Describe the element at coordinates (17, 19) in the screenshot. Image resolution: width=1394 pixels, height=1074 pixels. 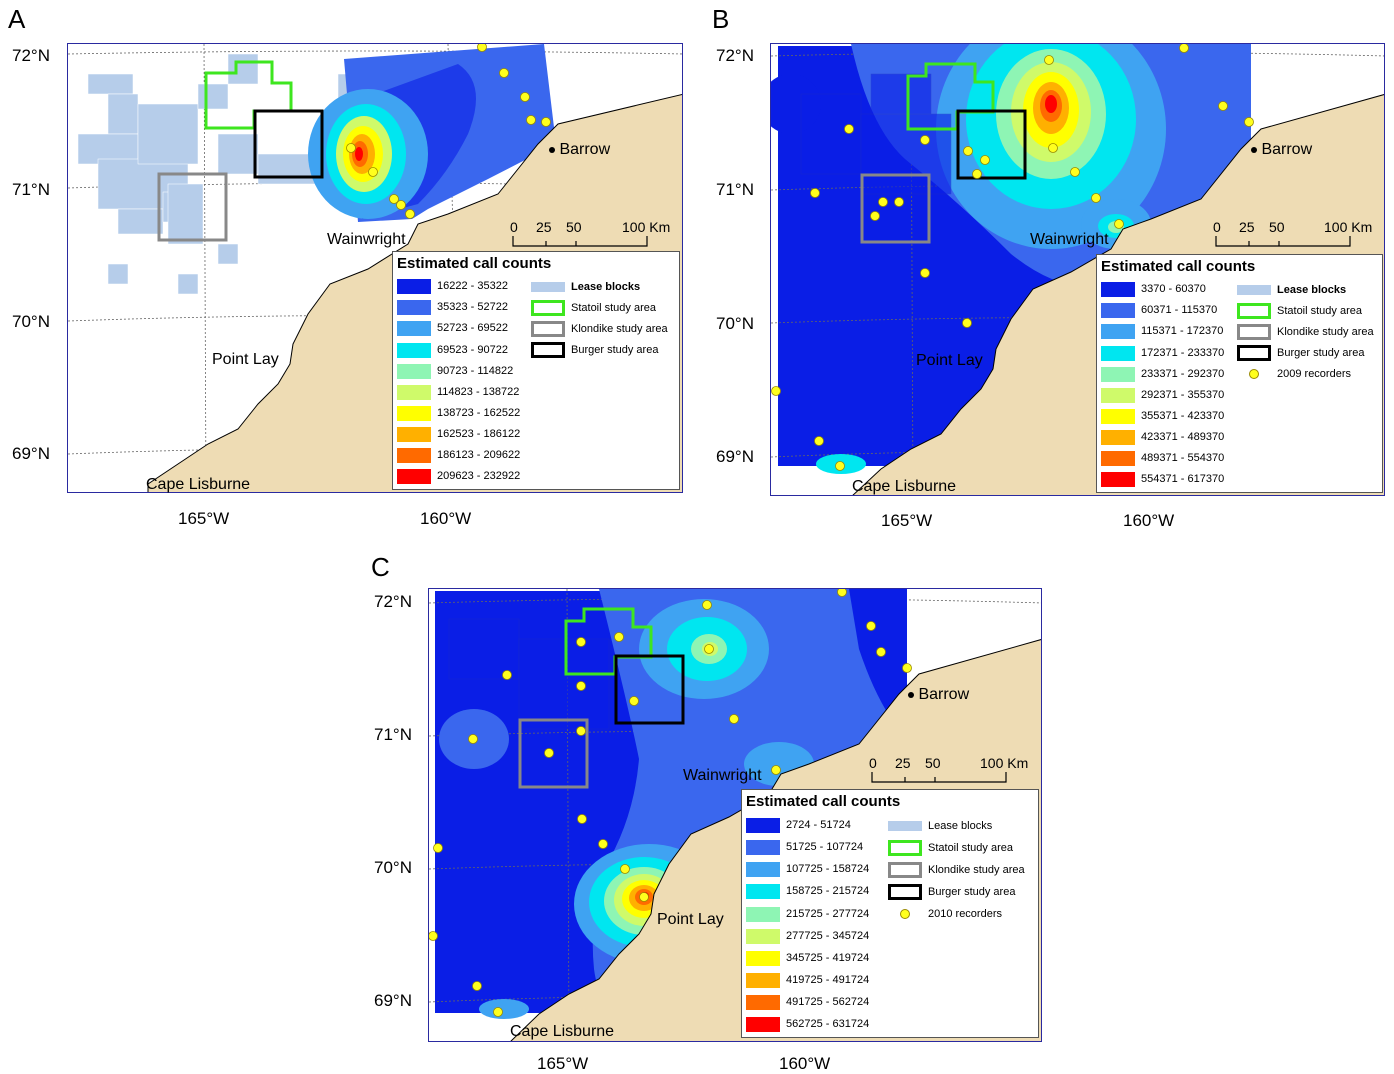
I see `panel-letter: A` at that location.